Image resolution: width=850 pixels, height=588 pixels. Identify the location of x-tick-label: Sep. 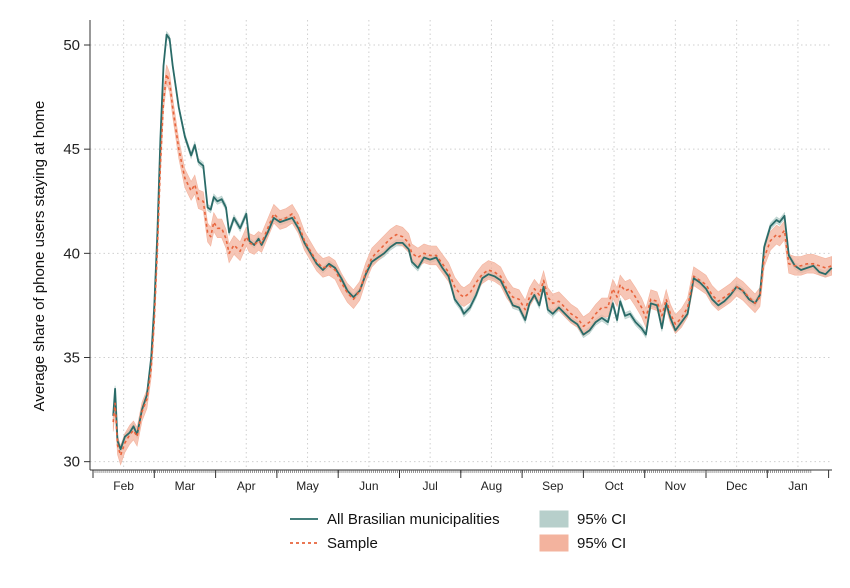
(553, 486).